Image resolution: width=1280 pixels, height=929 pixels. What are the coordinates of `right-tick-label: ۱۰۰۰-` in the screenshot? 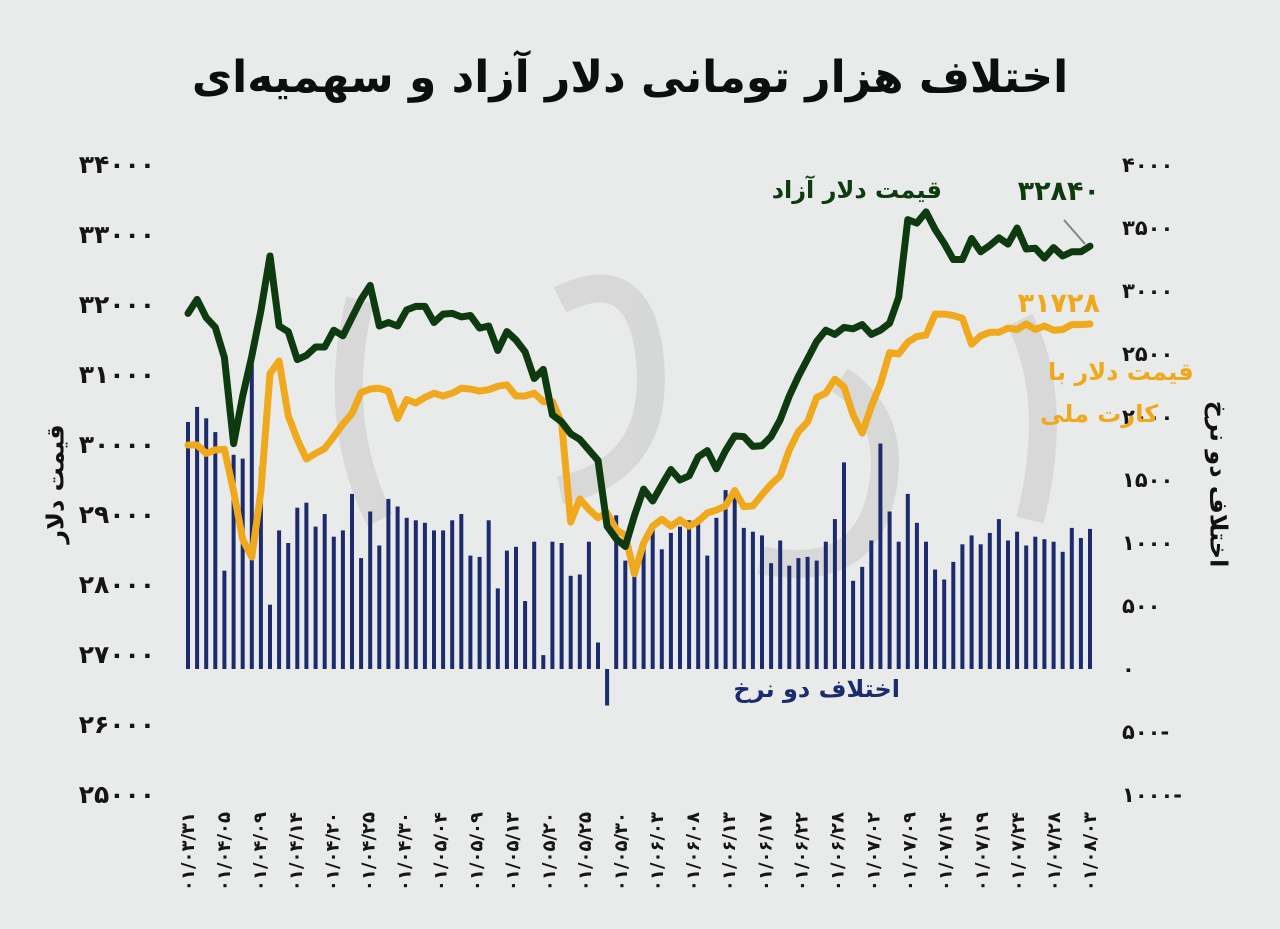 It's located at (1152, 795).